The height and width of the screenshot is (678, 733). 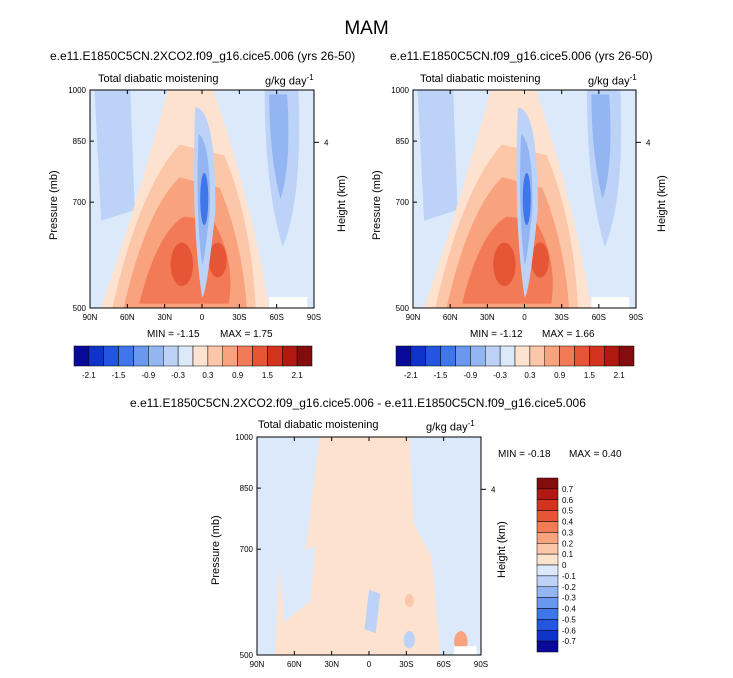 What do you see at coordinates (496, 334) in the screenshot?
I see `panel-2-min: MIN = -1.12` at bounding box center [496, 334].